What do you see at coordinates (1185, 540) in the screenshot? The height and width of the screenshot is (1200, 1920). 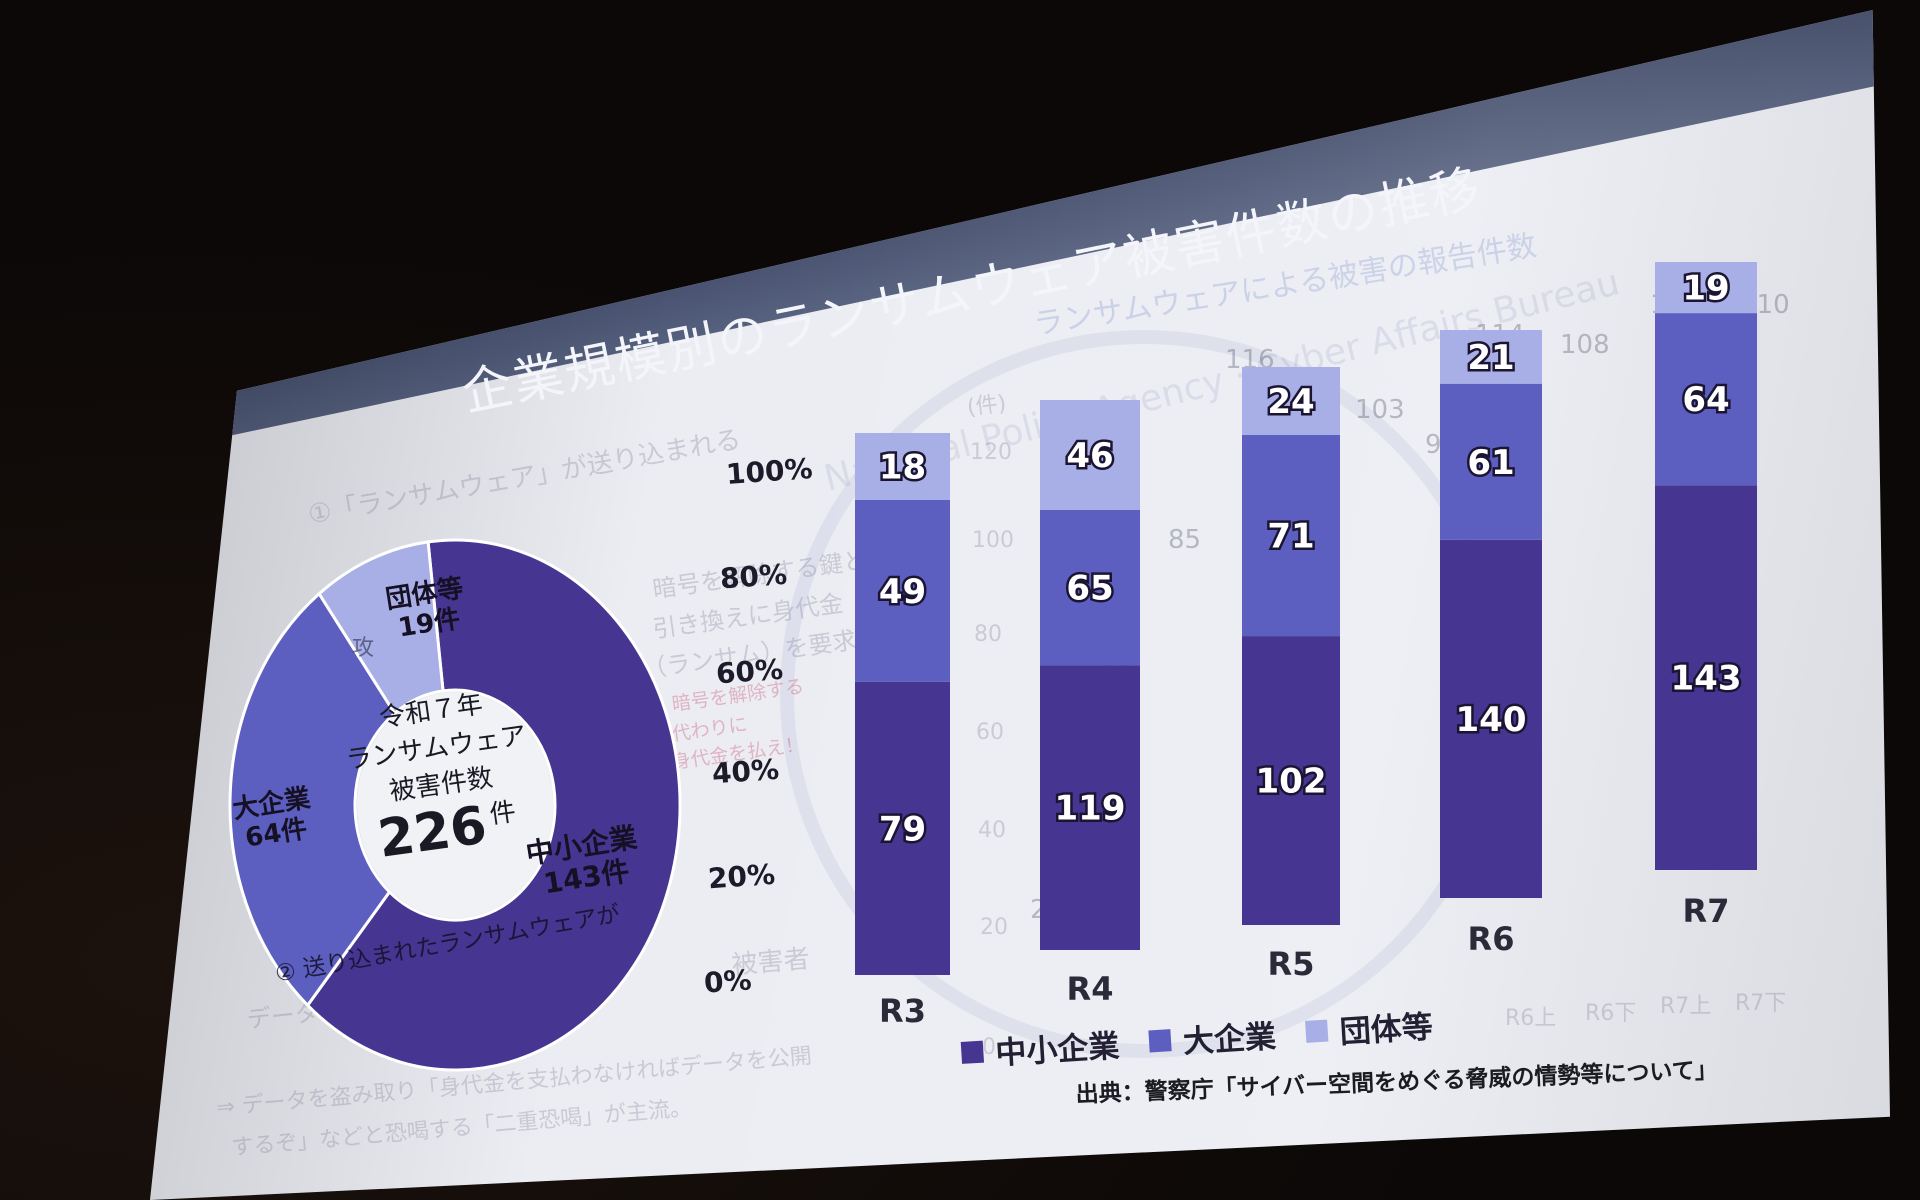 I see `bg-value-label: 85` at bounding box center [1185, 540].